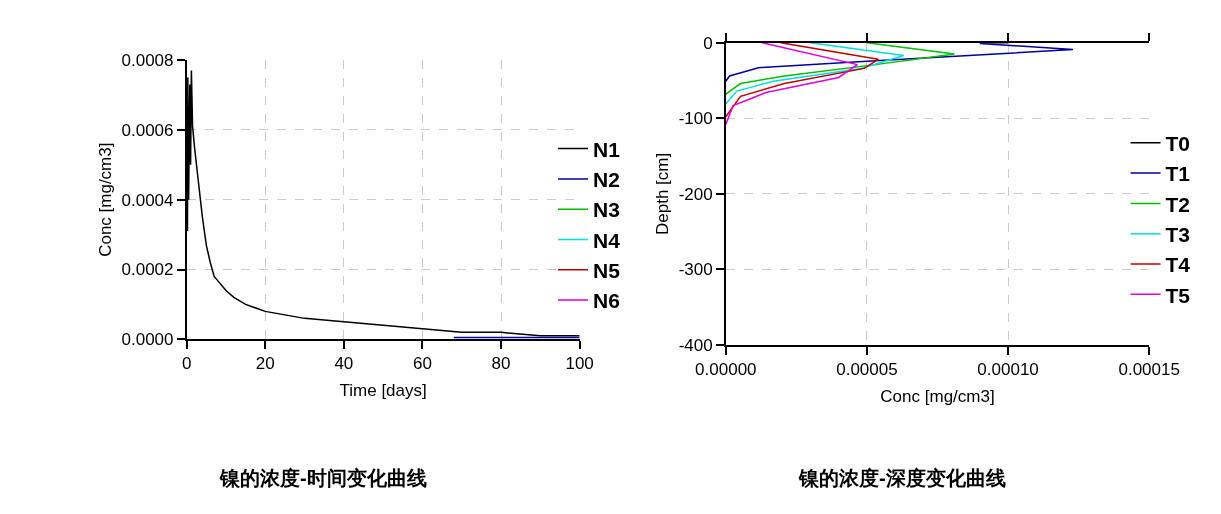 The width and height of the screenshot is (1221, 514). Describe the element at coordinates (147, 130) in the screenshot. I see `y-tick-label: 0.0006` at that location.